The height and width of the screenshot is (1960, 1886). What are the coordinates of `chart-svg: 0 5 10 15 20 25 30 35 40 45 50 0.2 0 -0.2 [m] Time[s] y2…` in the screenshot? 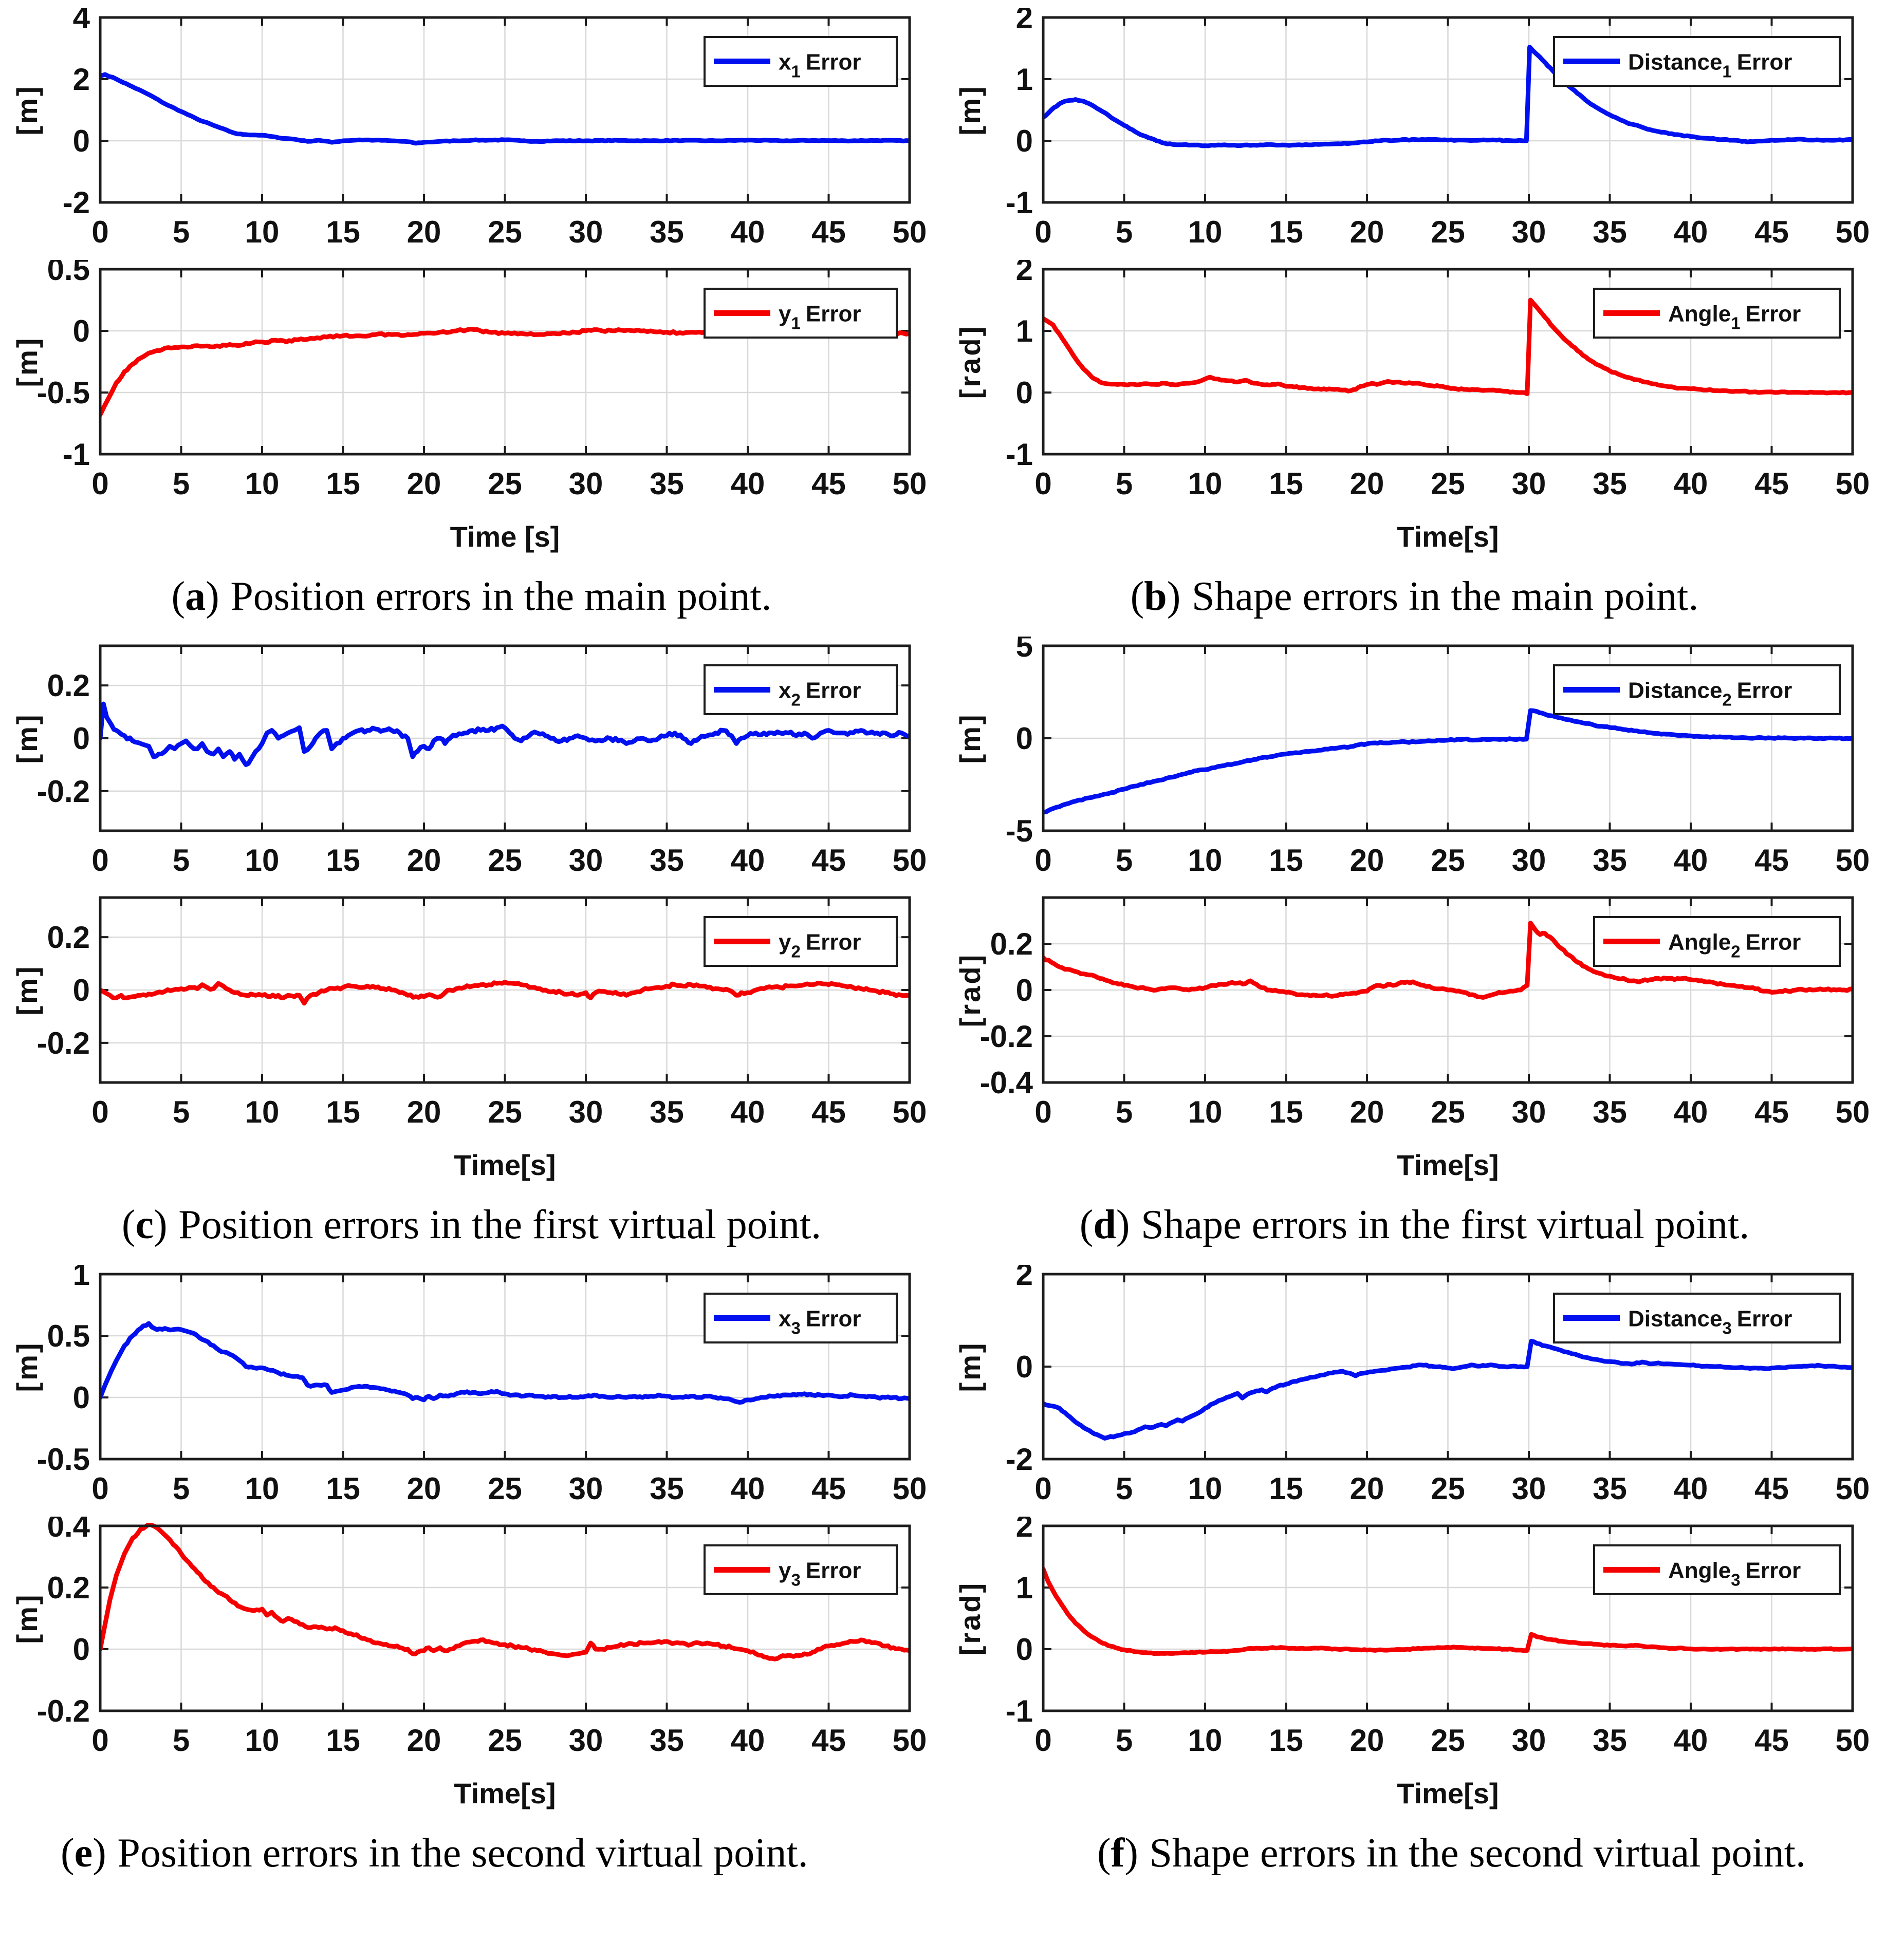 It's located at (472, 1038).